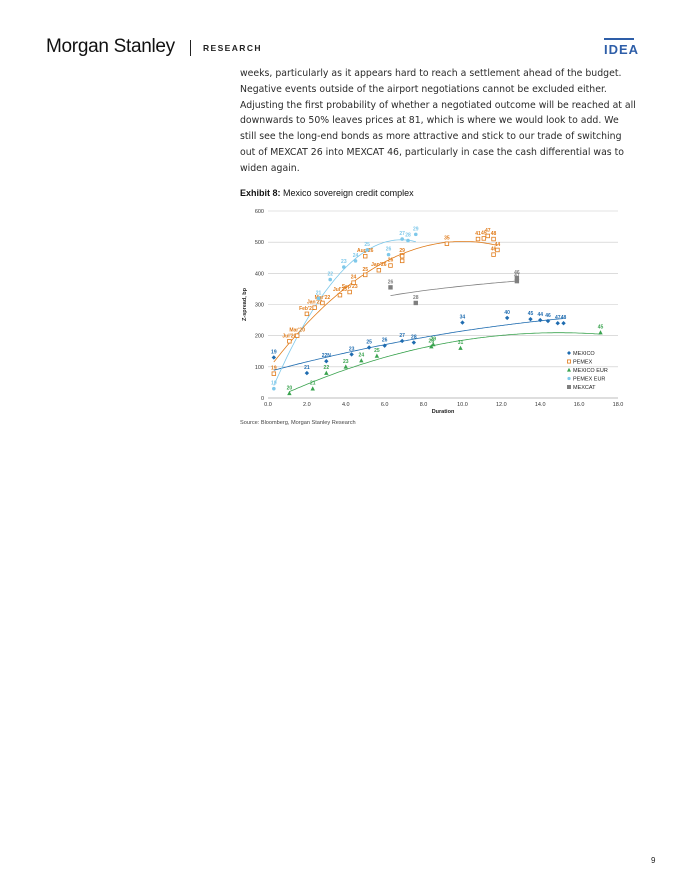 This screenshot has width=680, height=880. I want to click on data-label: 31, so click(461, 343).